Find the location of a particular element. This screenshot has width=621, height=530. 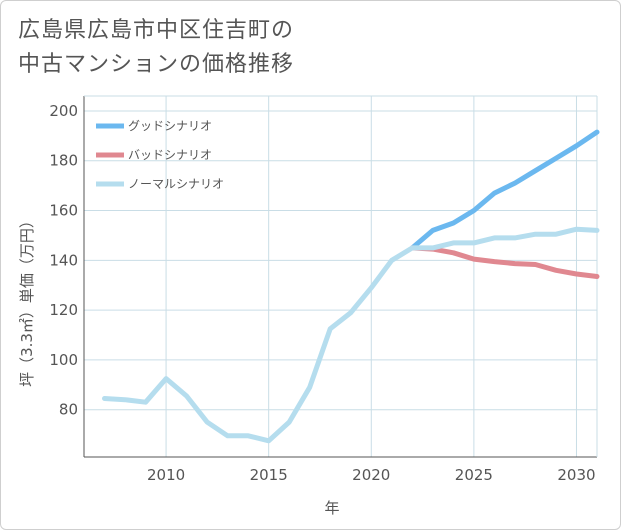

y-tick-label: 160 is located at coordinates (63, 211).